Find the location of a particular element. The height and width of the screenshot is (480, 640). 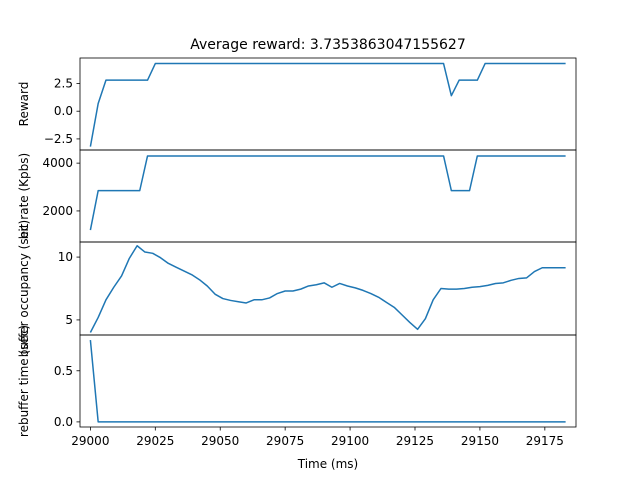

y-tick-label: 2000 is located at coordinates (57, 211).